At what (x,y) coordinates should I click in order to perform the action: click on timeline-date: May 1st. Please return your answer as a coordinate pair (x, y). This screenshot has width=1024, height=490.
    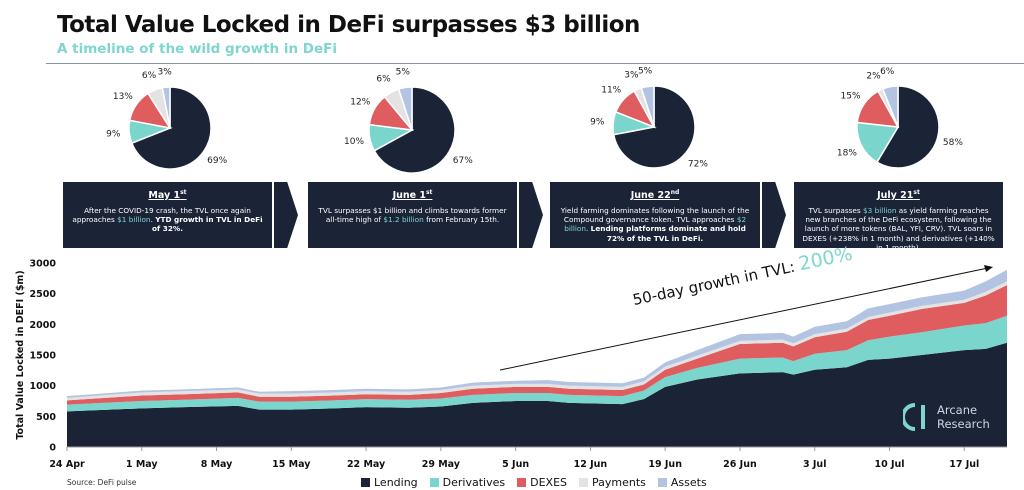
    Looking at the image, I should click on (167, 195).